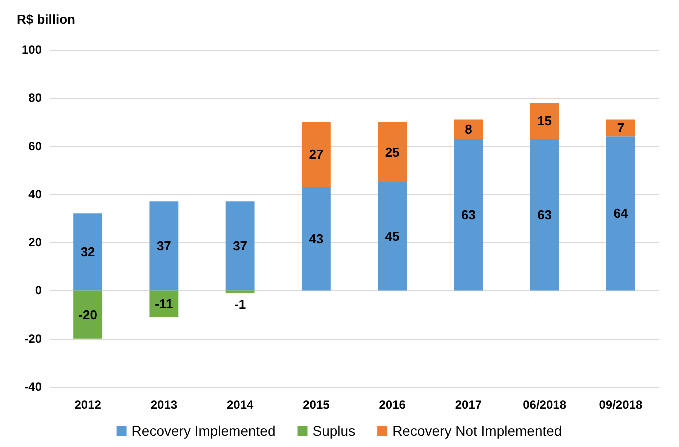 The height and width of the screenshot is (447, 679). I want to click on data-label: -11, so click(164, 304).